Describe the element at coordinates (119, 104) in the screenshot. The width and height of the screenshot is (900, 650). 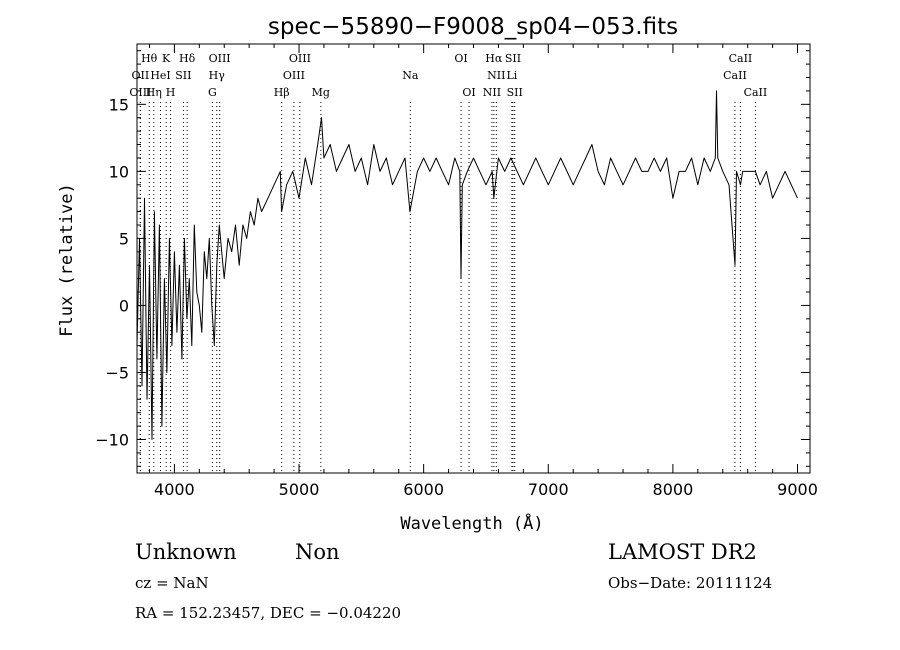
I see `y-tick-label: 15` at that location.